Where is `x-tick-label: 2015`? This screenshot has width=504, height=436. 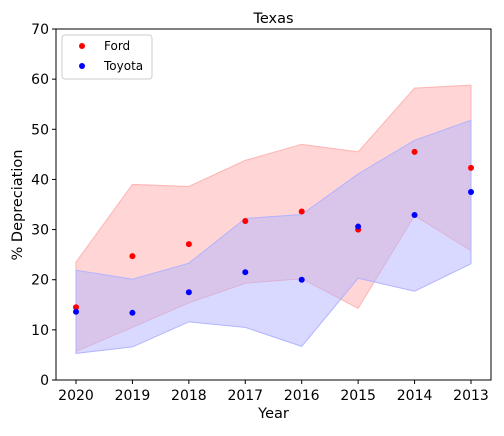 x-tick-label: 2015 is located at coordinates (358, 396).